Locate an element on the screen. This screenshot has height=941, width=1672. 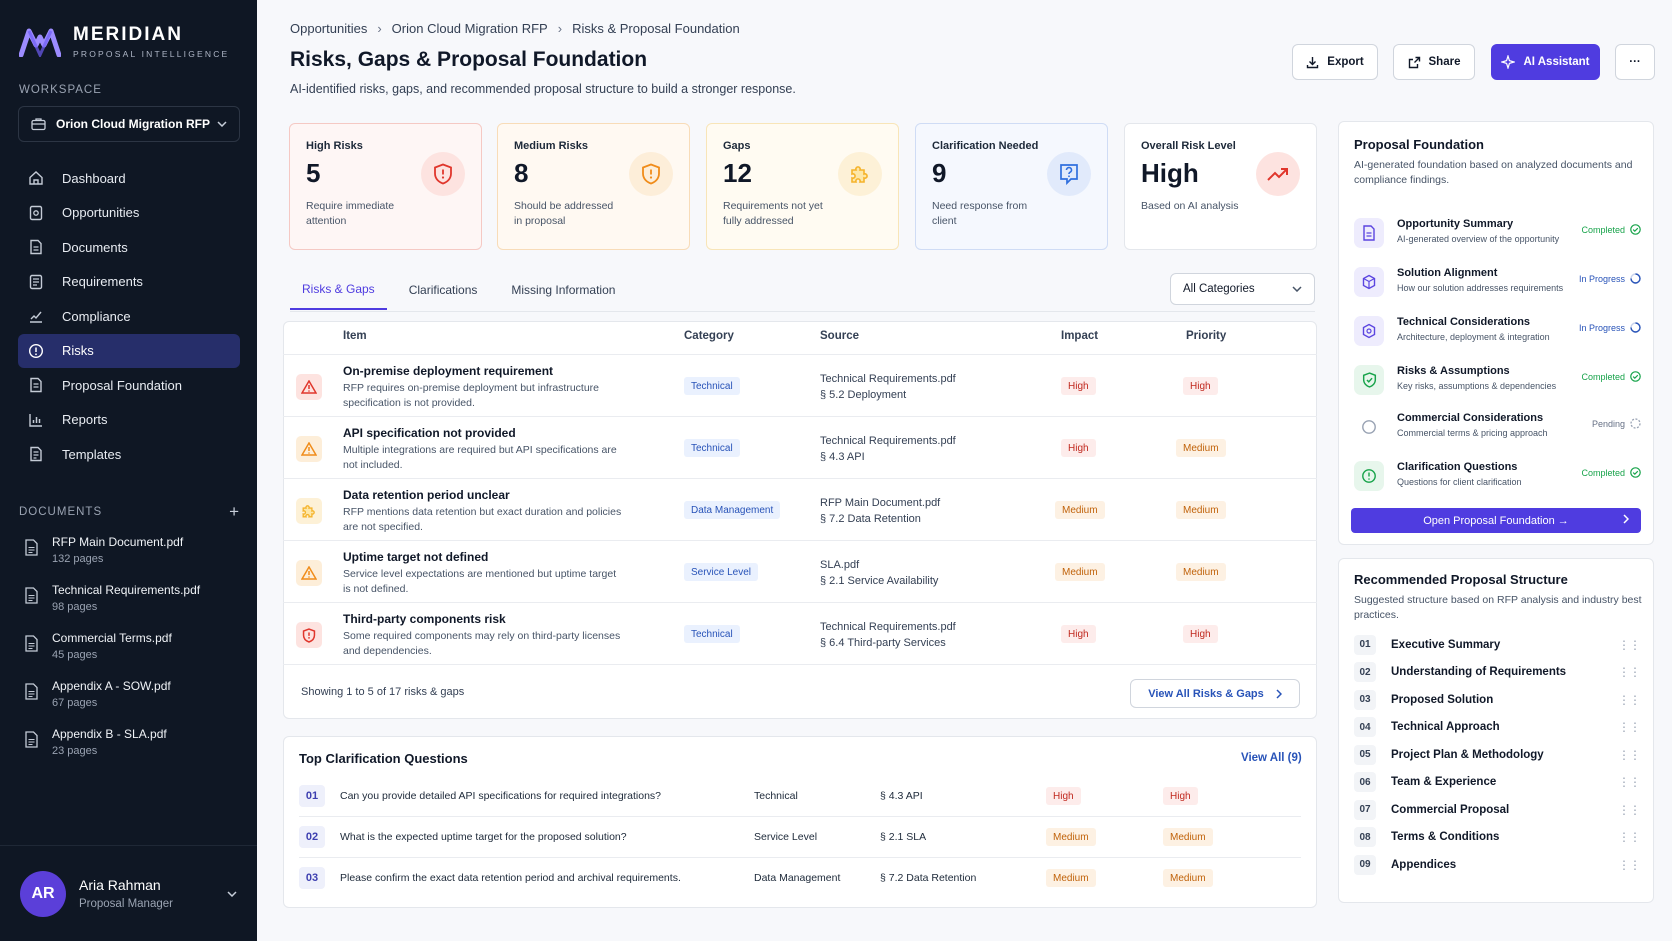
sidebar-item-proposal-foundation: Proposal Foundation is located at coordinates (129, 385).